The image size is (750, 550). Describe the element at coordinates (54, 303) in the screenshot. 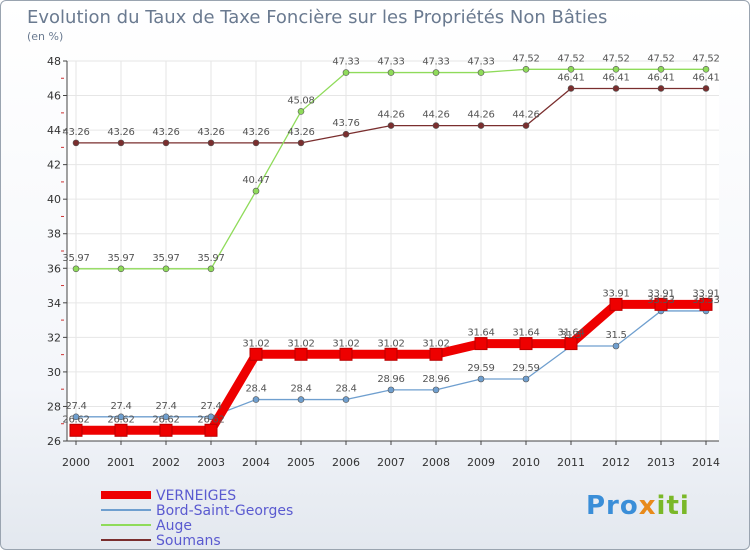

I see `y-tick-label: 34` at that location.